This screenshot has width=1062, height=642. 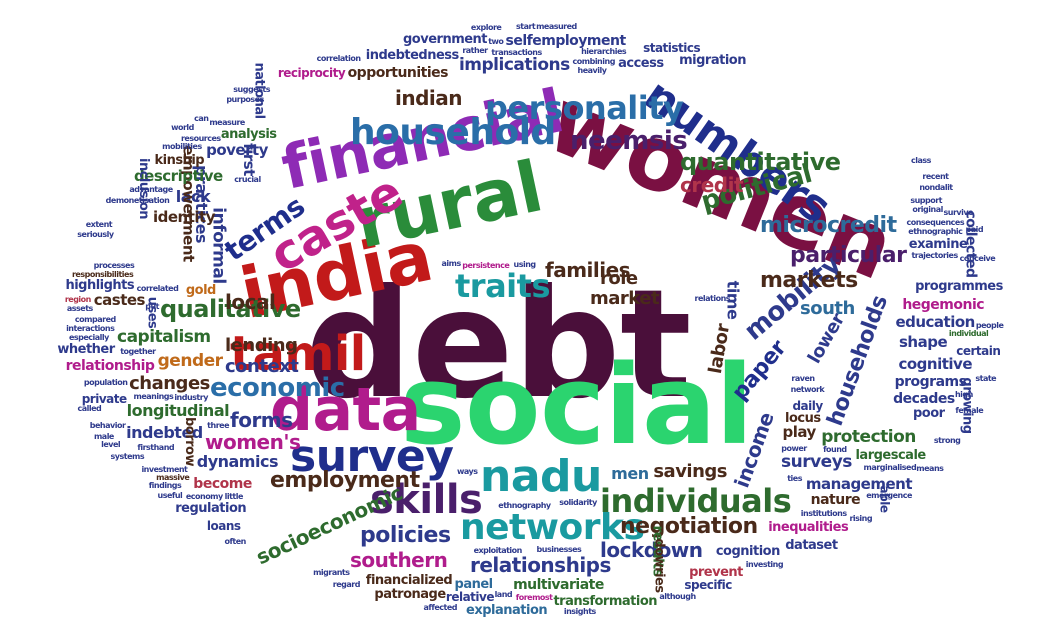 What do you see at coordinates (923, 342) in the screenshot?
I see `word-shape: shape` at bounding box center [923, 342].